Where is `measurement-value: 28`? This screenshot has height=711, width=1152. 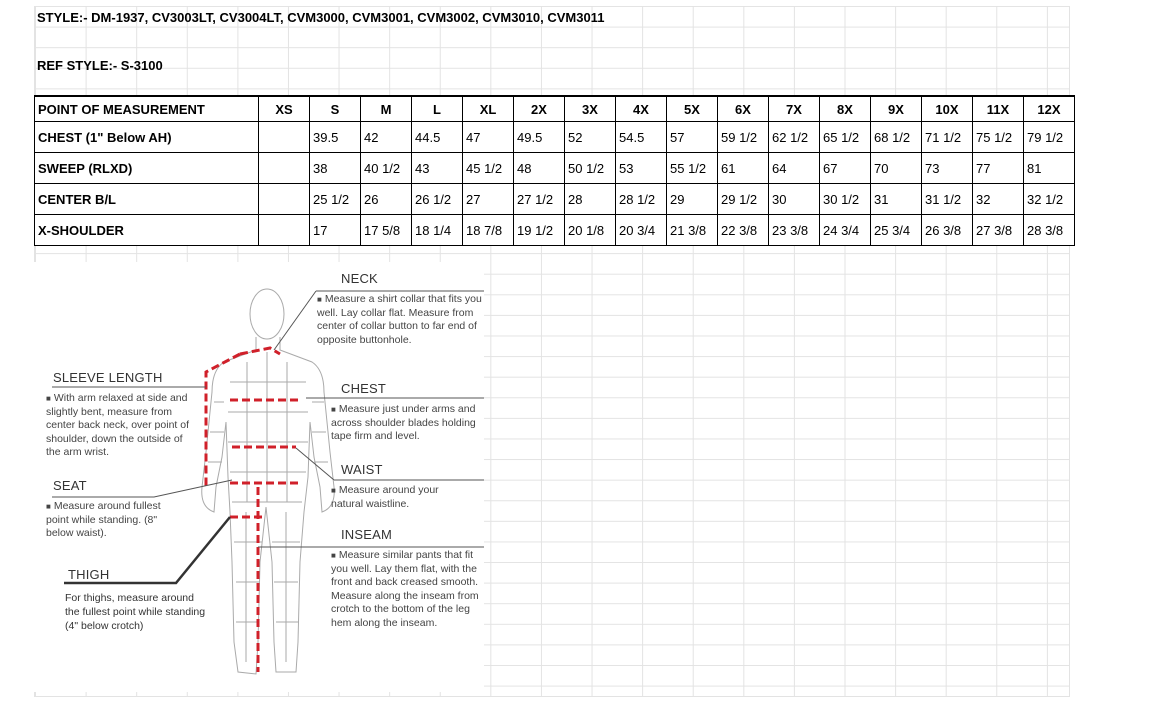
measurement-value: 28 is located at coordinates (590, 199).